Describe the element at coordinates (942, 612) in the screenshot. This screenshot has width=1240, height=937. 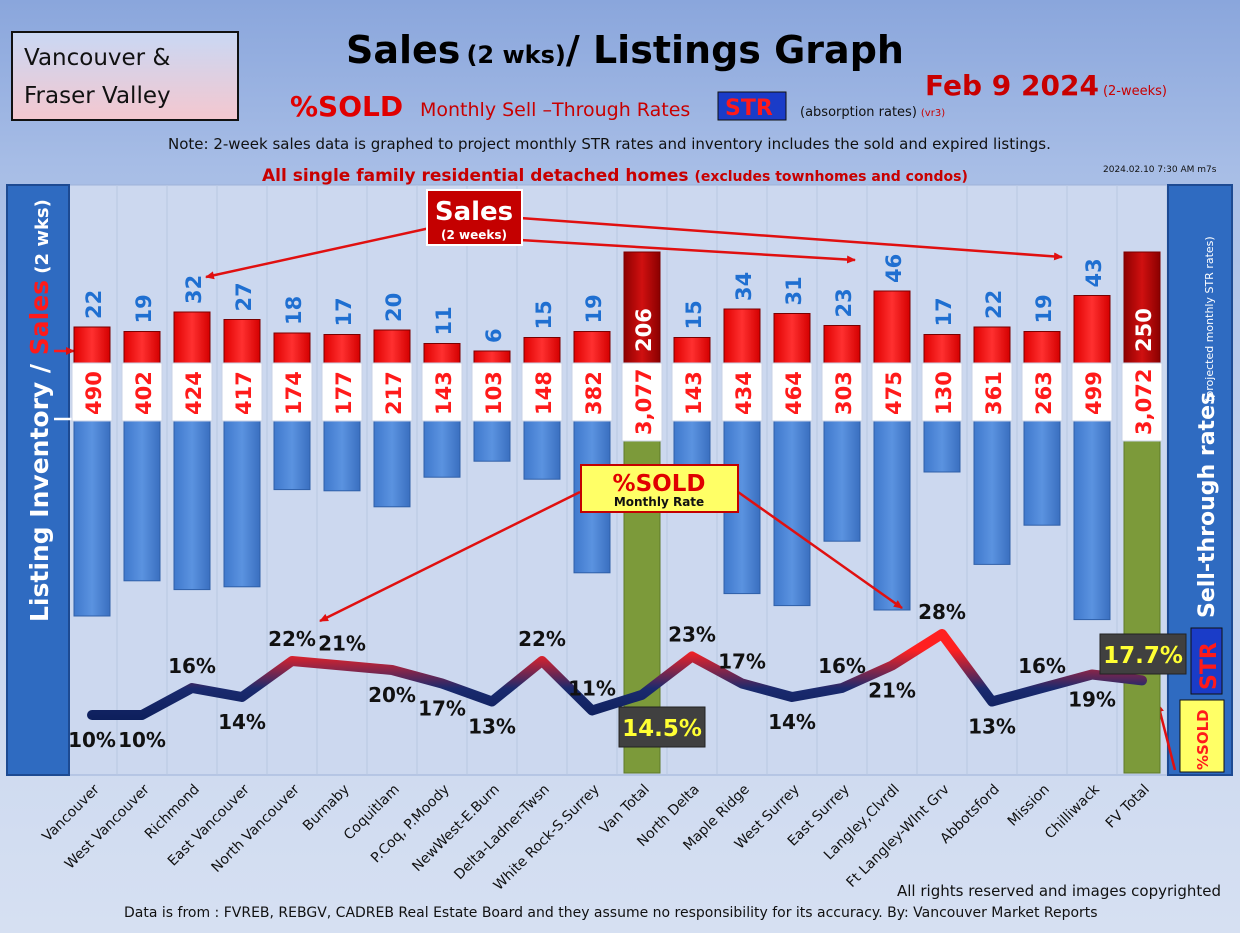
I see `str-value-label: 28%` at that location.